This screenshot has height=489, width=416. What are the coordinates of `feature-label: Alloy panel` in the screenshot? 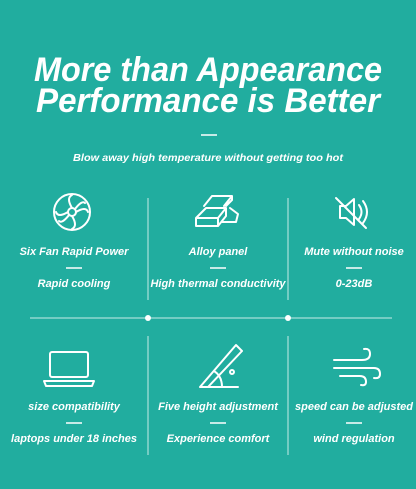 It's located at (218, 252).